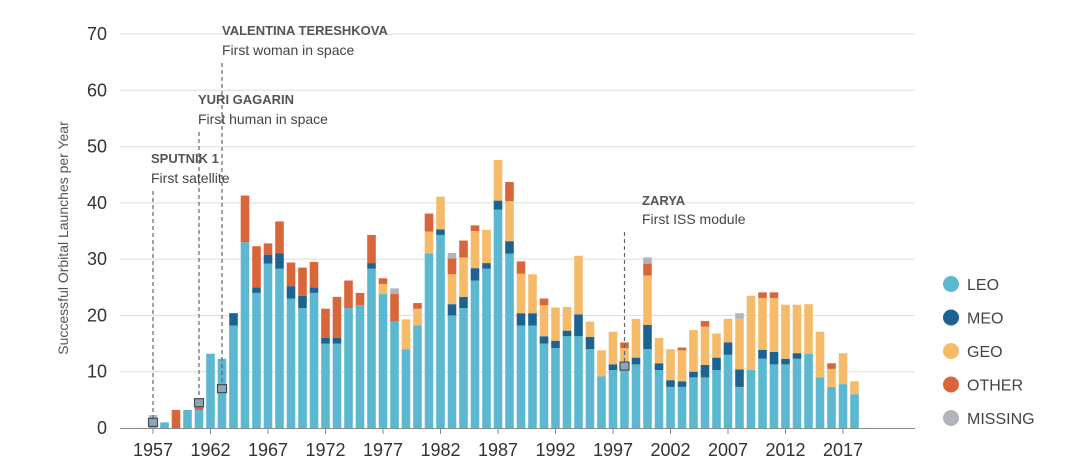  Describe the element at coordinates (985, 352) in the screenshot. I see `legend-label: GEO` at that location.